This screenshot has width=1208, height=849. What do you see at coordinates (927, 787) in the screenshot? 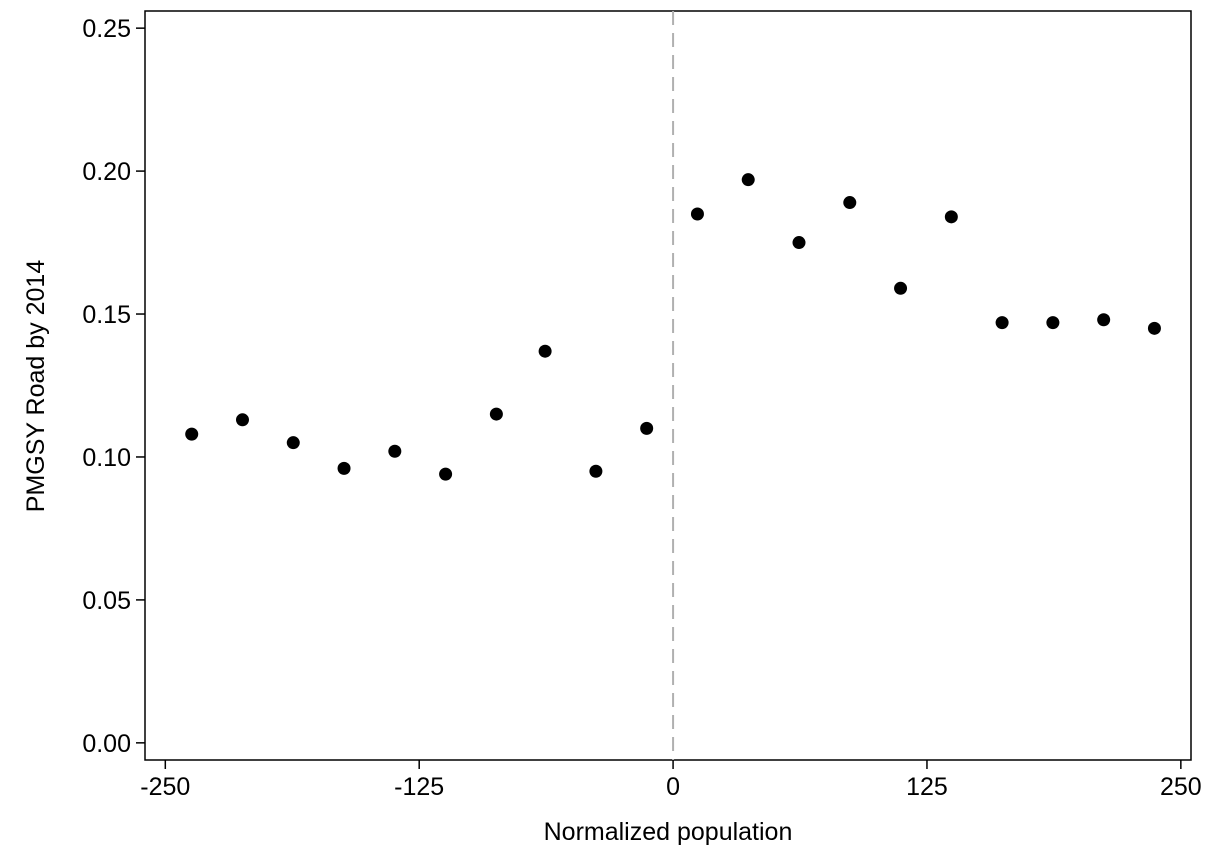
I see `x-tick-label: 125` at bounding box center [927, 787].